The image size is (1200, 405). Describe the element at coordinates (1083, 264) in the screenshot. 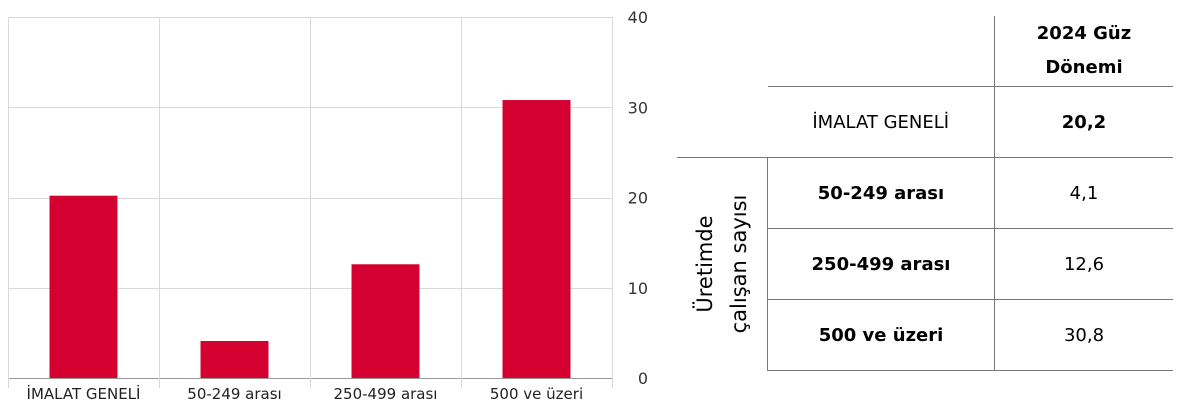

I see `row-value-250-499: 12,6` at that location.